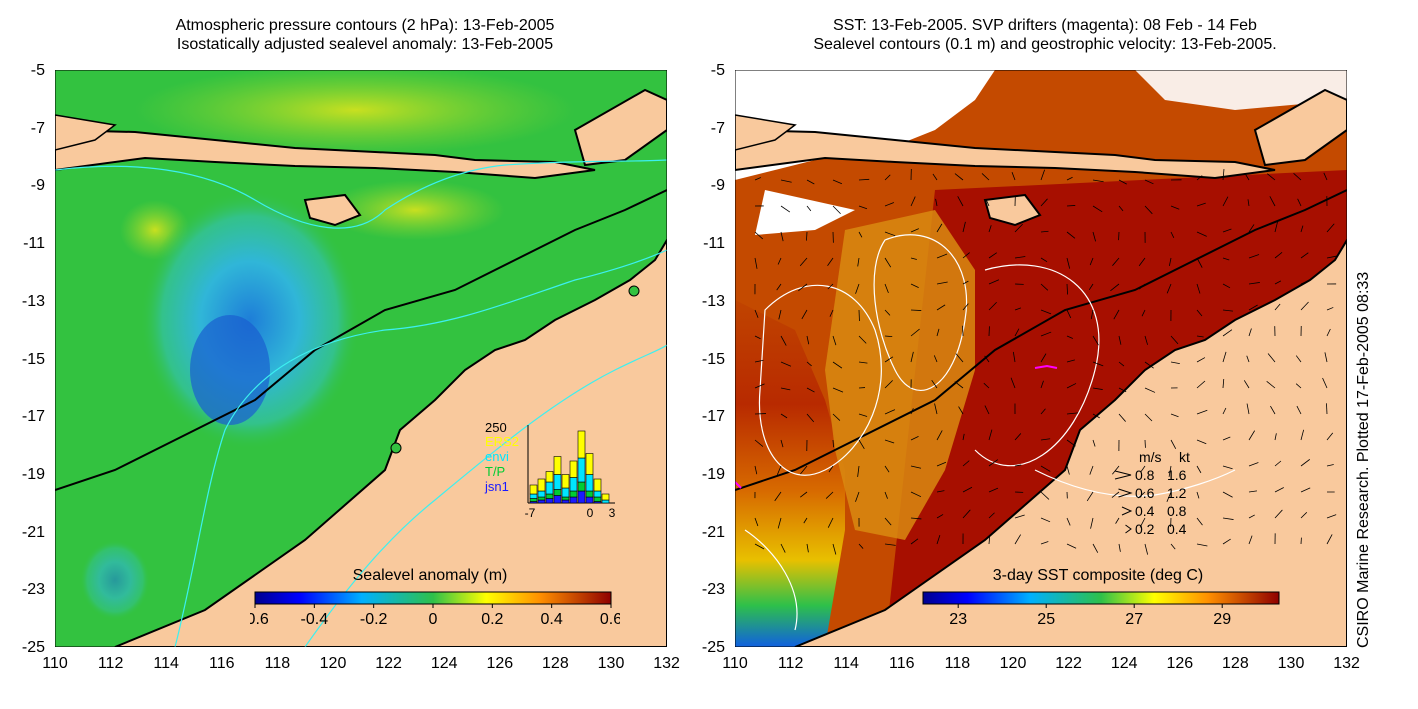 This screenshot has height=709, width=1418. Describe the element at coordinates (497, 456) in the screenshot. I see `histogram-legend-entry: envi` at that location.